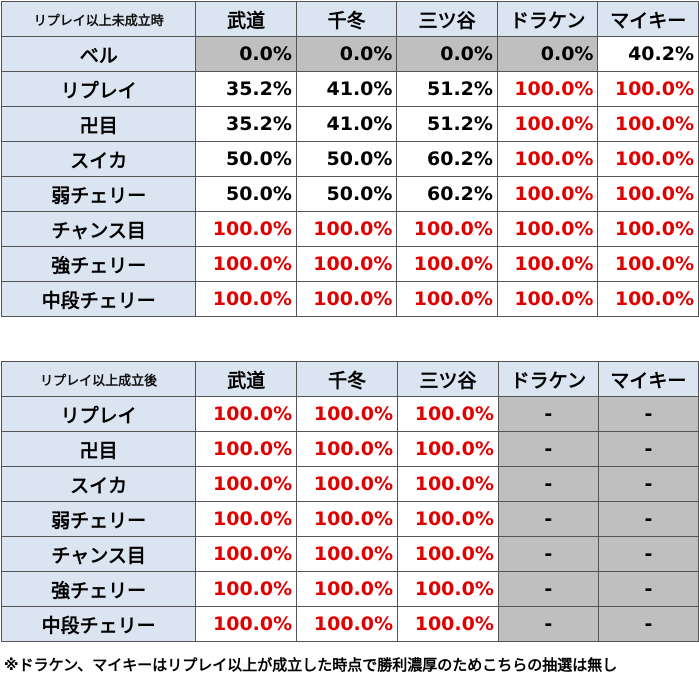  I want to click on corner-label: リプレイ以上未成立時, so click(98, 19).